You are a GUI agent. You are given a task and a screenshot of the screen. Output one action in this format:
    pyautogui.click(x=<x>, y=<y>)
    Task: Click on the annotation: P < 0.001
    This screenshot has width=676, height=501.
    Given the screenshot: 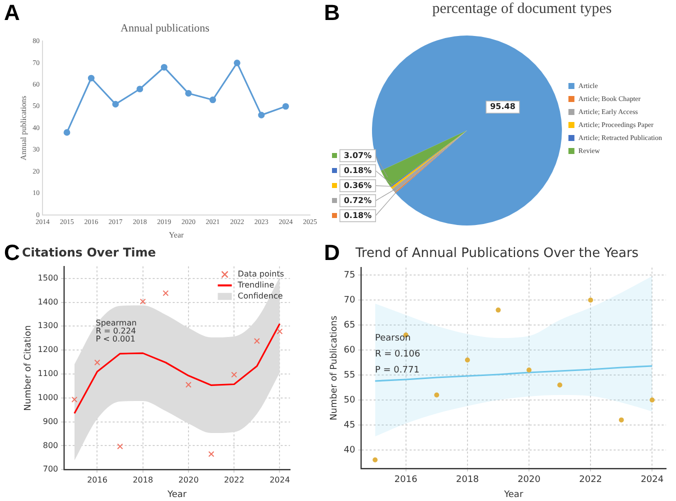 What is the action you would take?
    pyautogui.click(x=116, y=339)
    